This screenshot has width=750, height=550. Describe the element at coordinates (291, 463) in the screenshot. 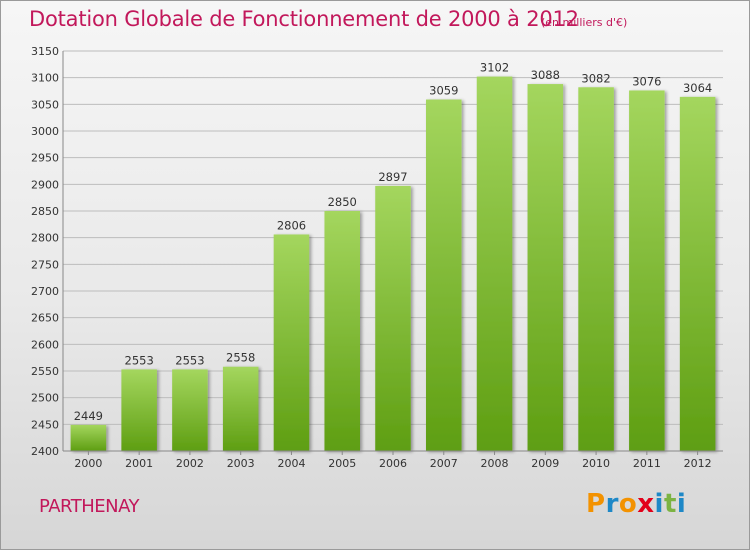

I see `x-tick-label: 2004` at that location.